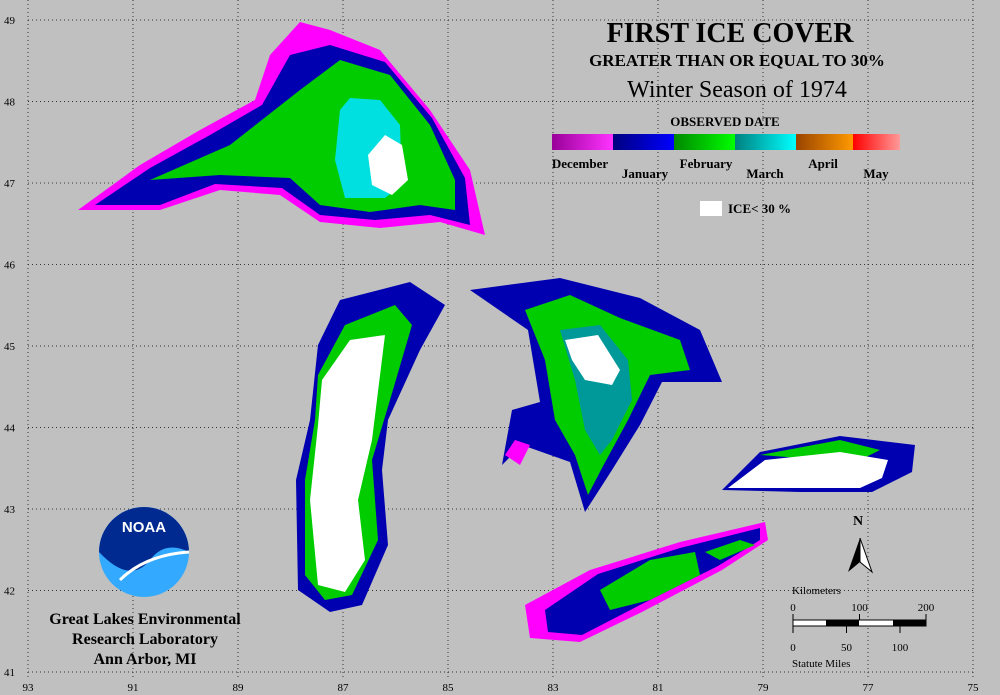  I want to click on km-tick-label: 200, so click(926, 608).